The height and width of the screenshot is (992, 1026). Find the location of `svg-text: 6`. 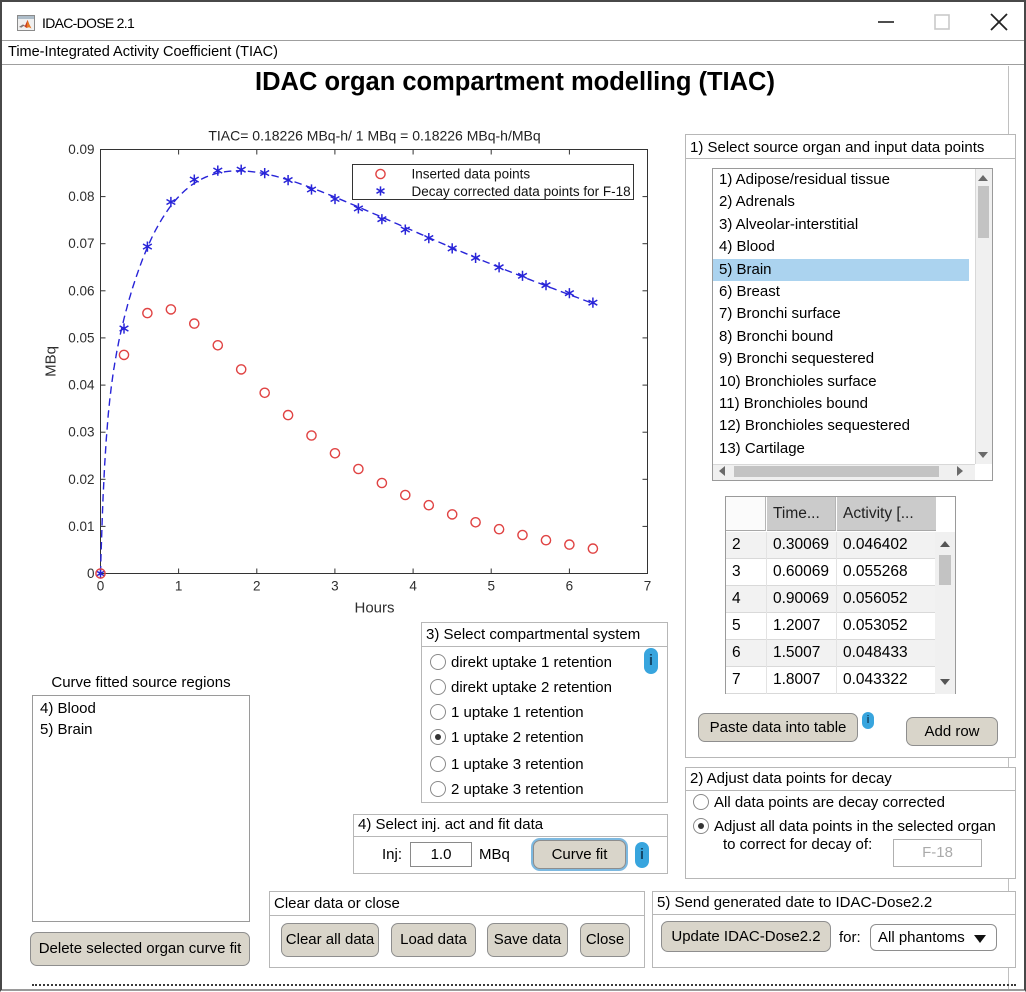

svg-text: 6 is located at coordinates (570, 586).